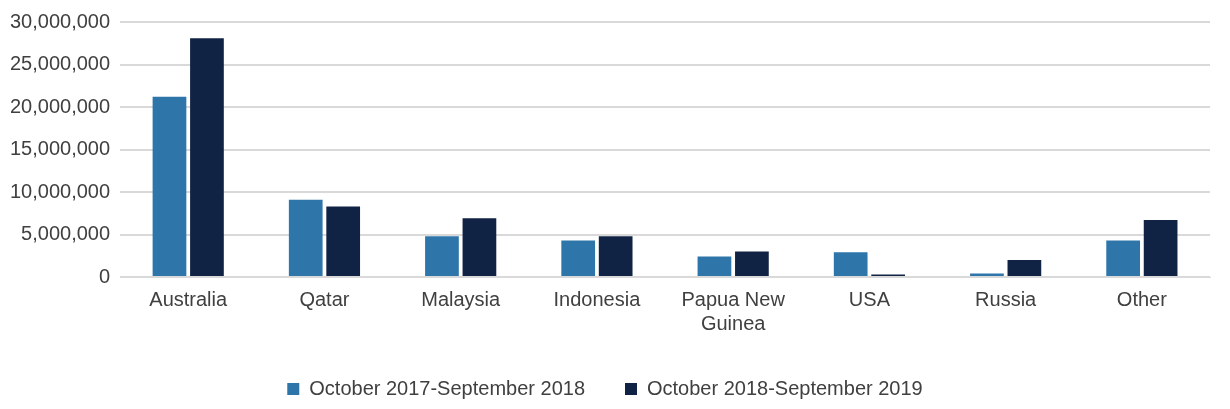  I want to click on x-tick-label: Other, so click(1142, 298).